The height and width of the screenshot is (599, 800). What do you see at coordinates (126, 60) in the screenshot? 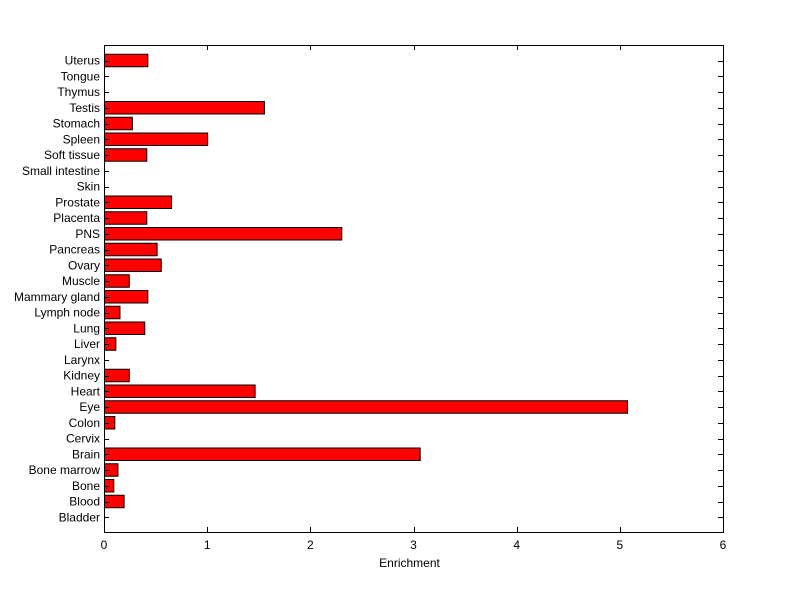
I see `bar-uterus` at bounding box center [126, 60].